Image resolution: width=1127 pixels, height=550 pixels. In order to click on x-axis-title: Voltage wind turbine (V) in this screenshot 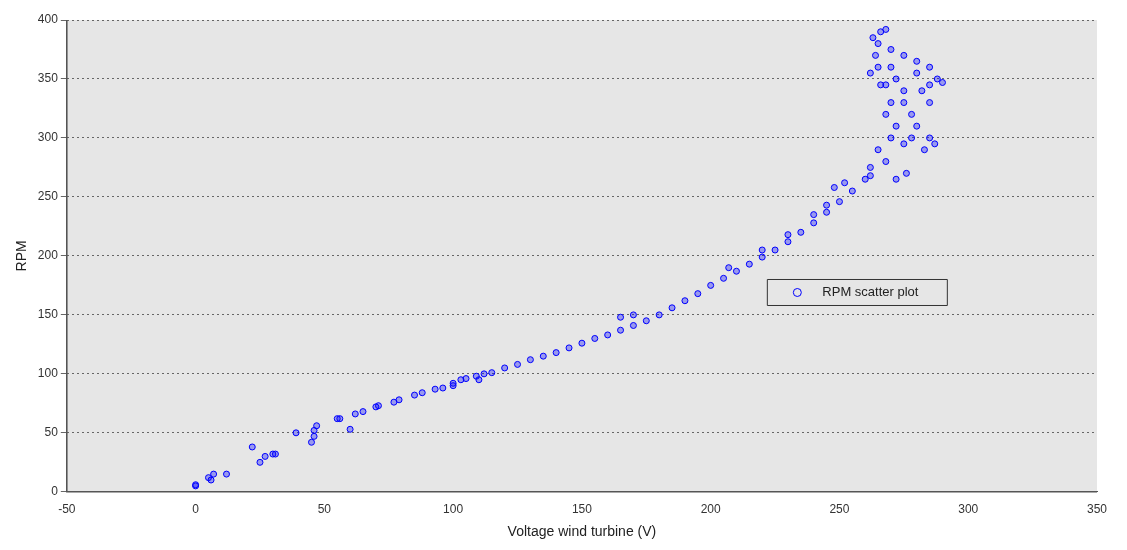, I will do `click(582, 531)`.